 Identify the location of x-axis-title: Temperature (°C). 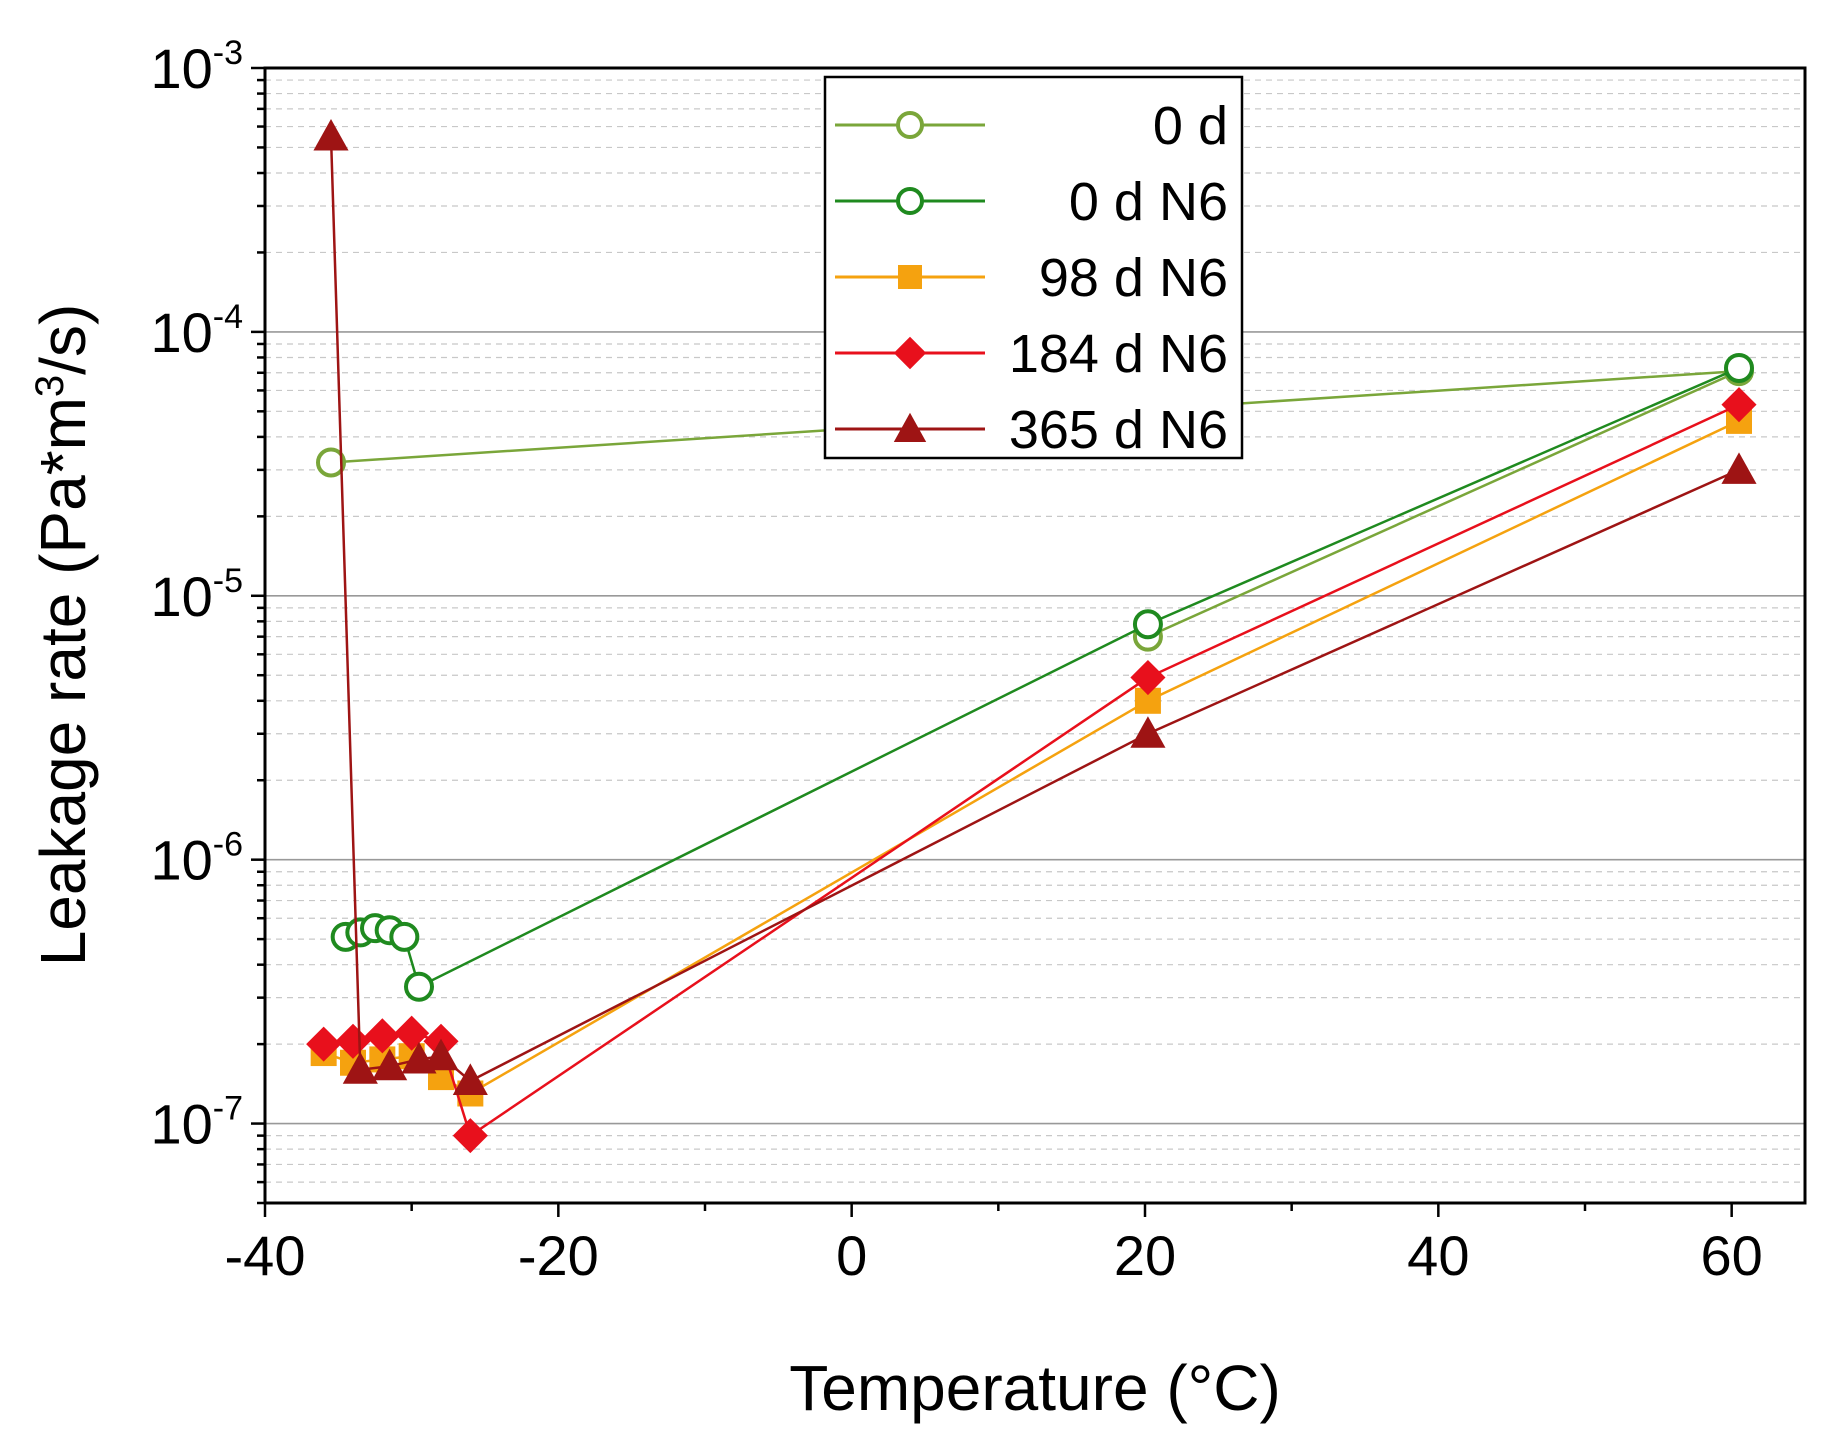
(1035, 1388).